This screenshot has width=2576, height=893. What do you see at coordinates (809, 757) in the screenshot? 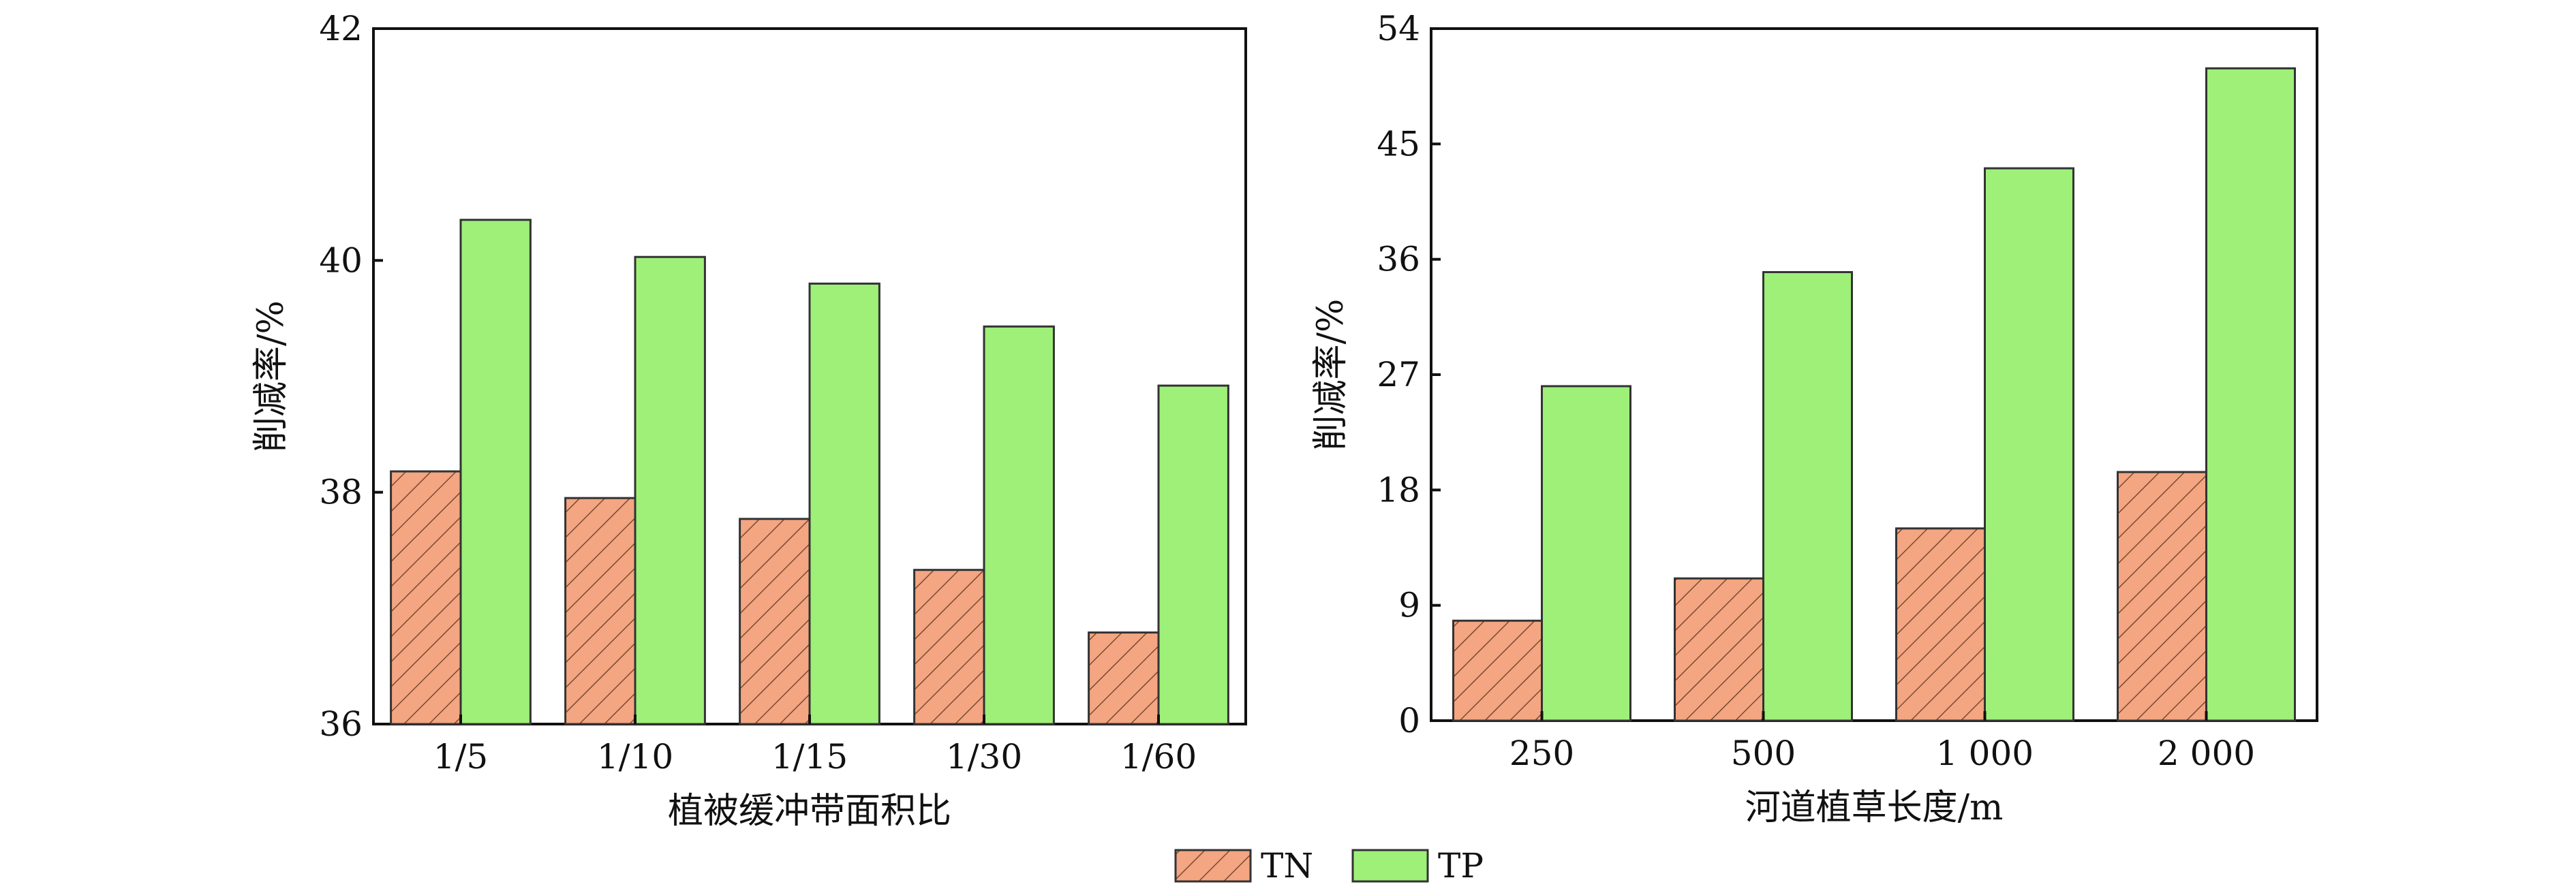
I see `left-x-tick-label: 1/15` at bounding box center [809, 757].